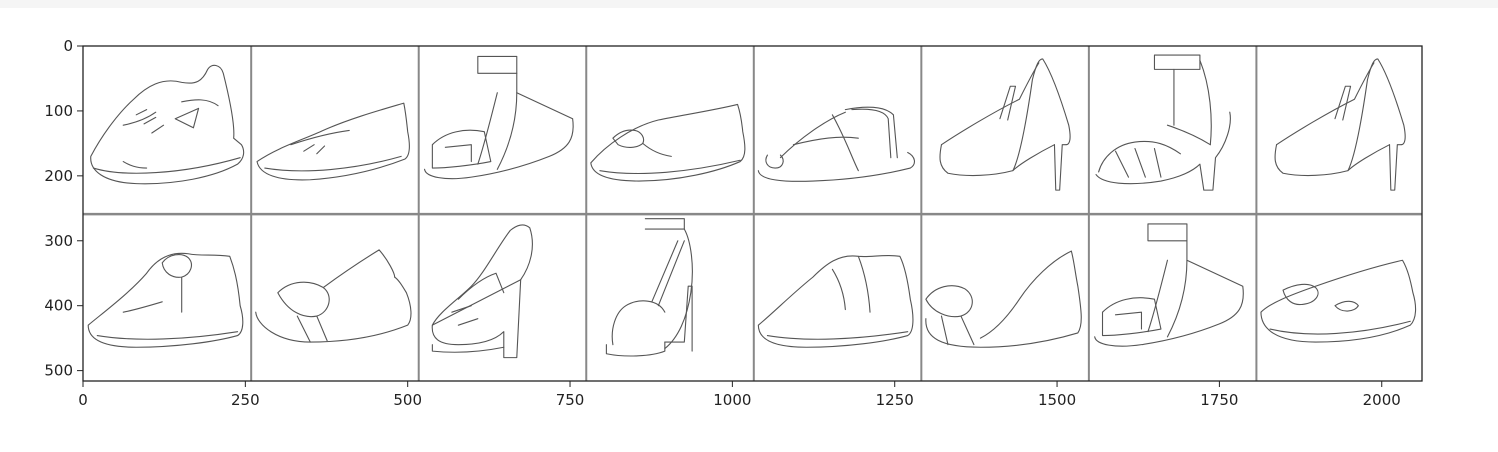  Describe the element at coordinates (245, 400) in the screenshot. I see `x-tick-label: 250` at that location.